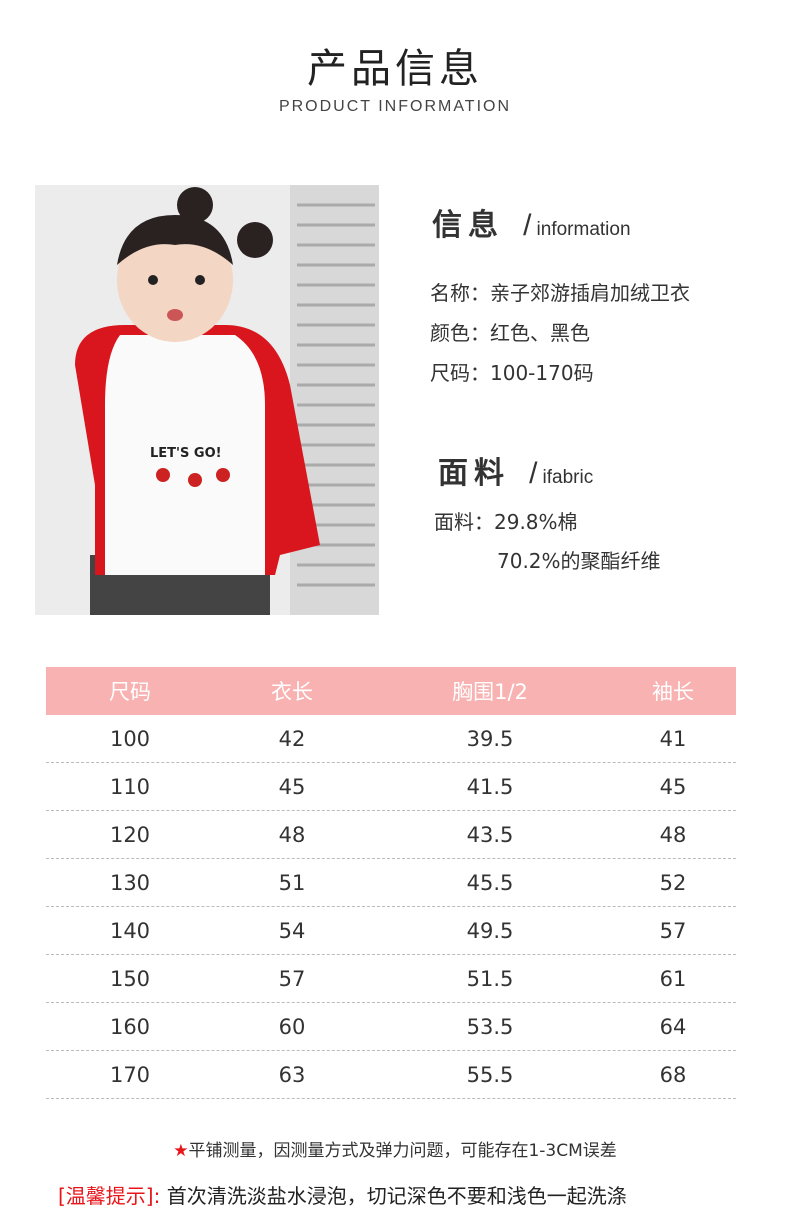 The height and width of the screenshot is (1230, 790). What do you see at coordinates (490, 978) in the screenshot?
I see `table-cell: 51.5` at bounding box center [490, 978].